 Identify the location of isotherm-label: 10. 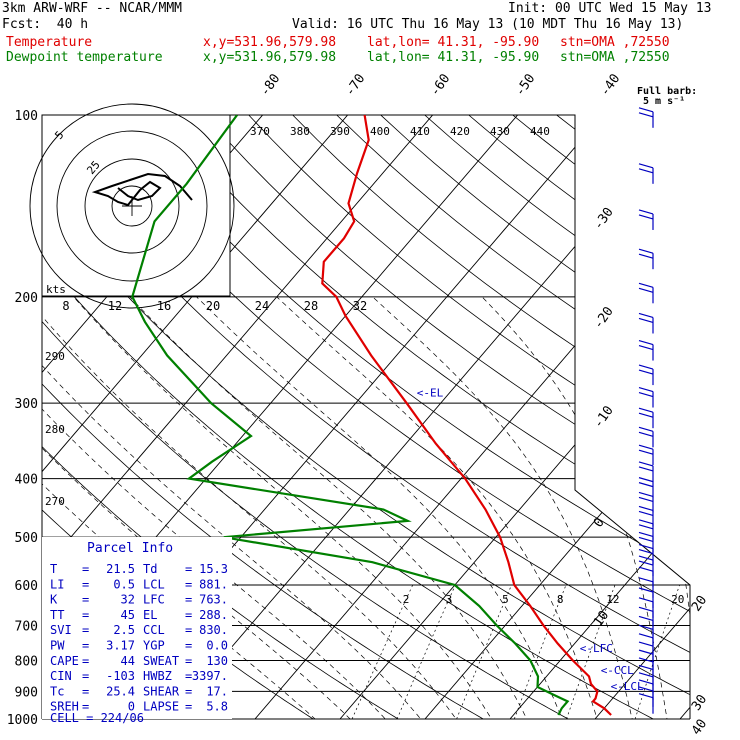
(601, 618).